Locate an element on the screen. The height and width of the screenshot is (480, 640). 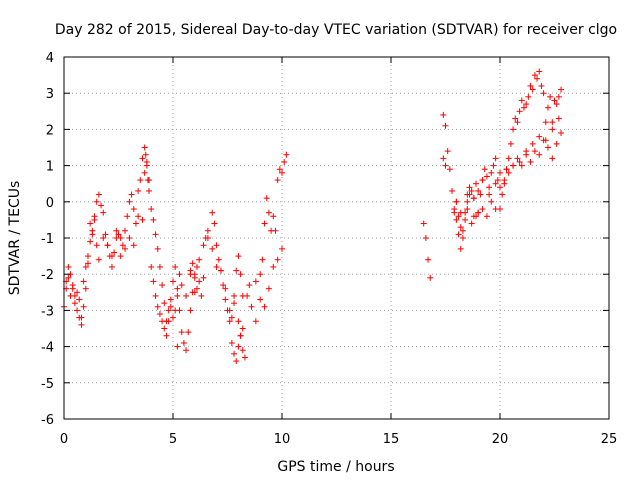
y-tick-label: -1 is located at coordinates (47, 239).